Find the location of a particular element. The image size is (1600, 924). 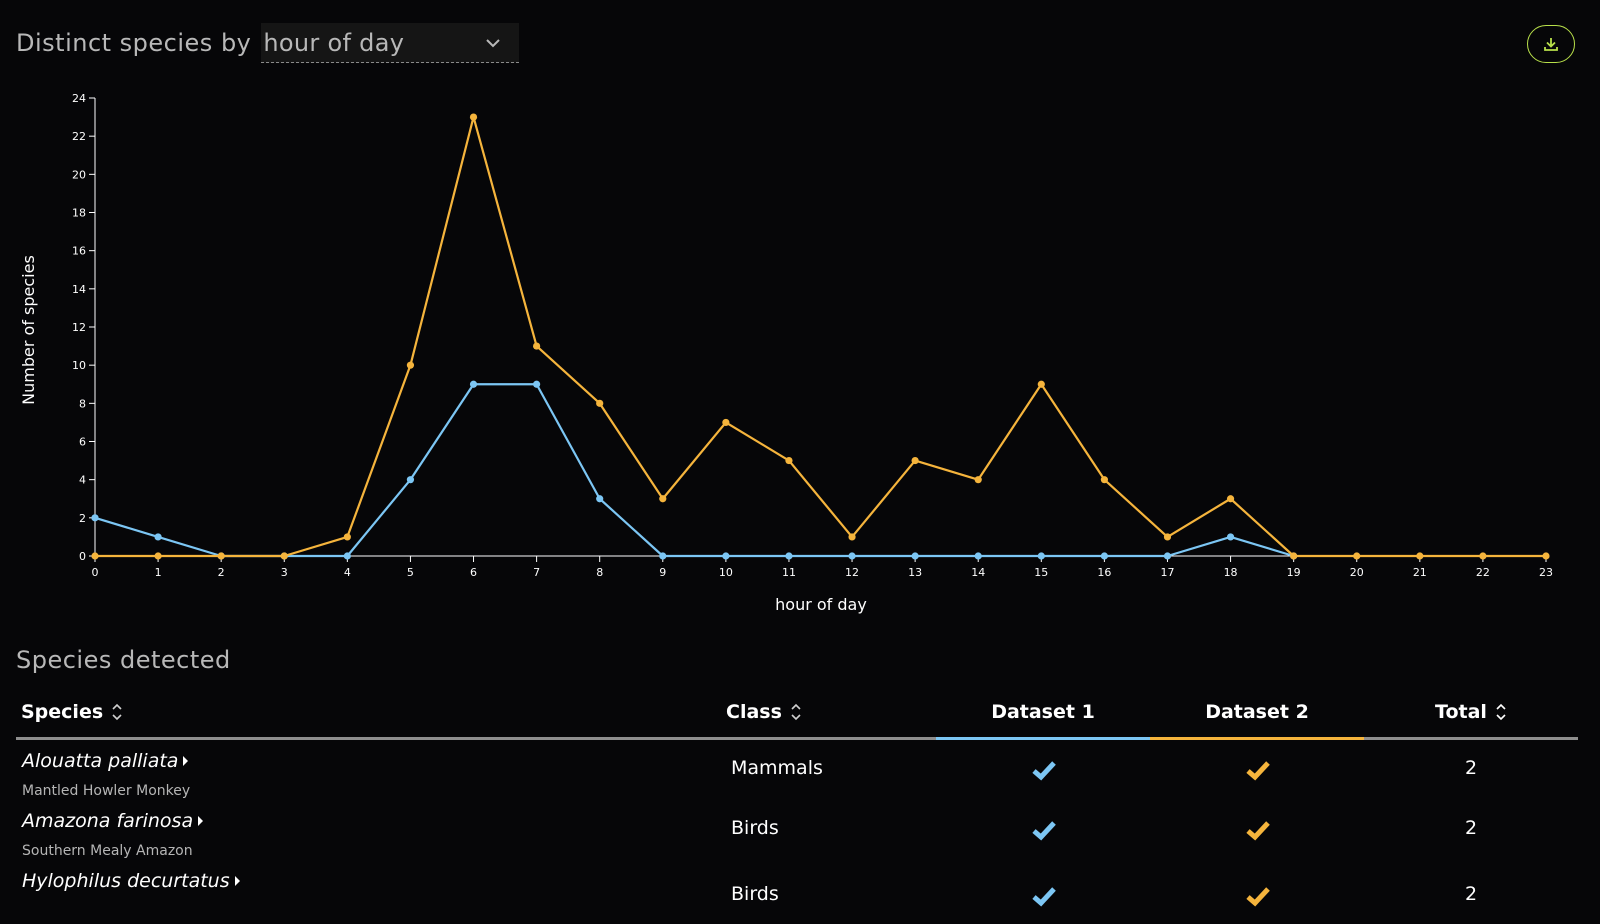

species-link: Alouatta palliata is located at coordinates (105, 761).